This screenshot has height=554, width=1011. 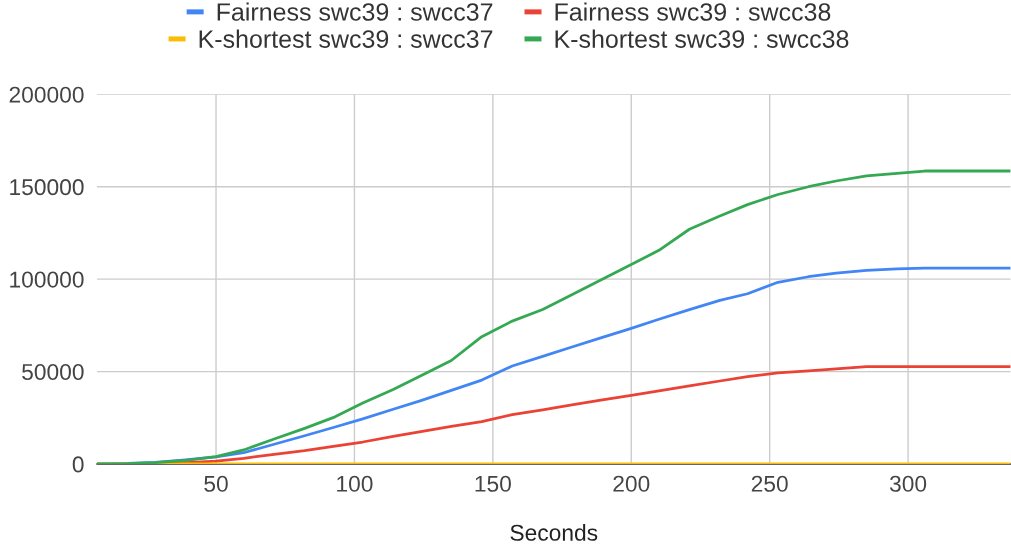 What do you see at coordinates (46, 94) in the screenshot?
I see `y-tick-label: 200000` at bounding box center [46, 94].